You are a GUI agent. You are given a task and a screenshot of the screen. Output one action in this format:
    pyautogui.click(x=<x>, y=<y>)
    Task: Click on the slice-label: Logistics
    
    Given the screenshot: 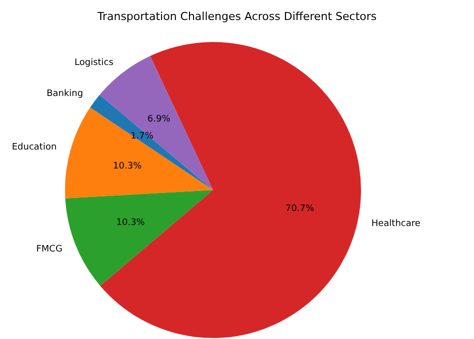 What is the action you would take?
    pyautogui.click(x=94, y=63)
    